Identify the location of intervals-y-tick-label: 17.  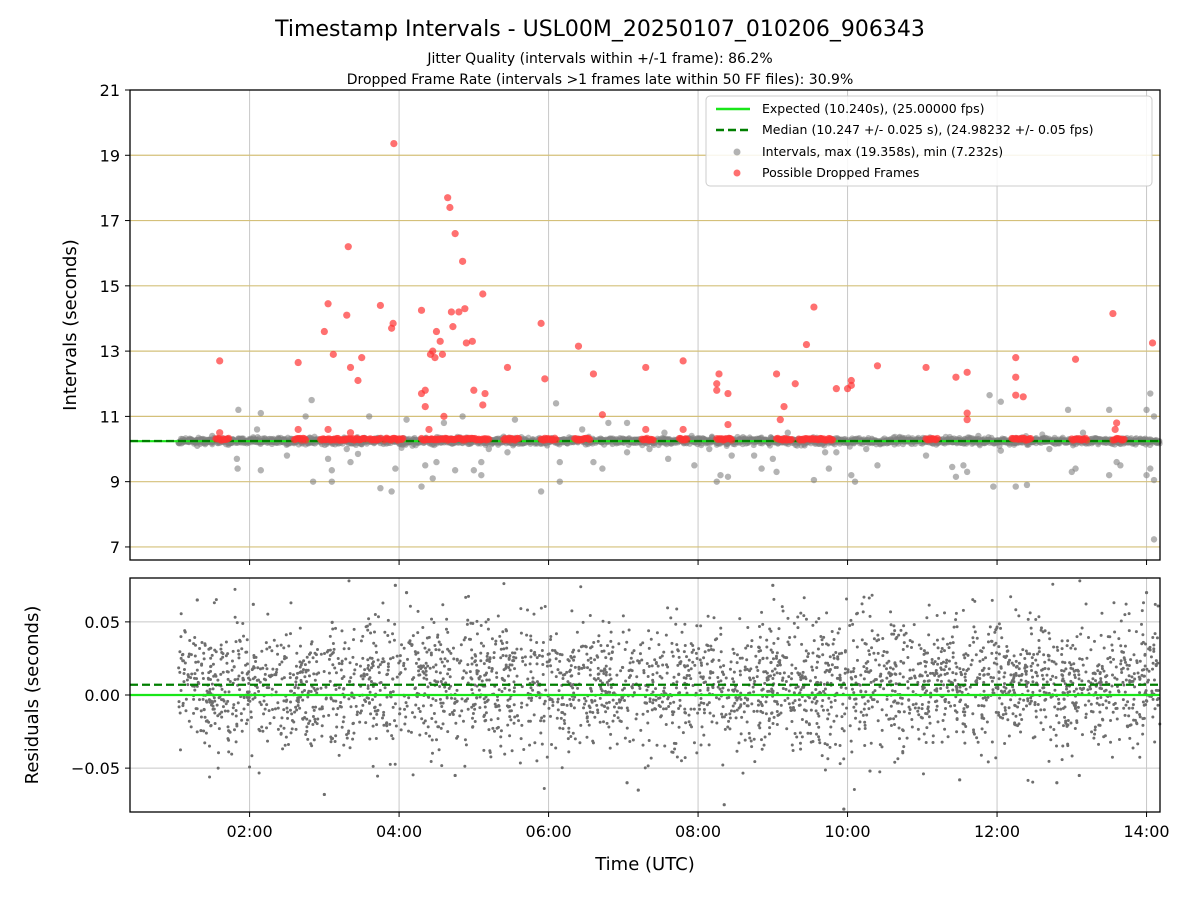
(110, 221).